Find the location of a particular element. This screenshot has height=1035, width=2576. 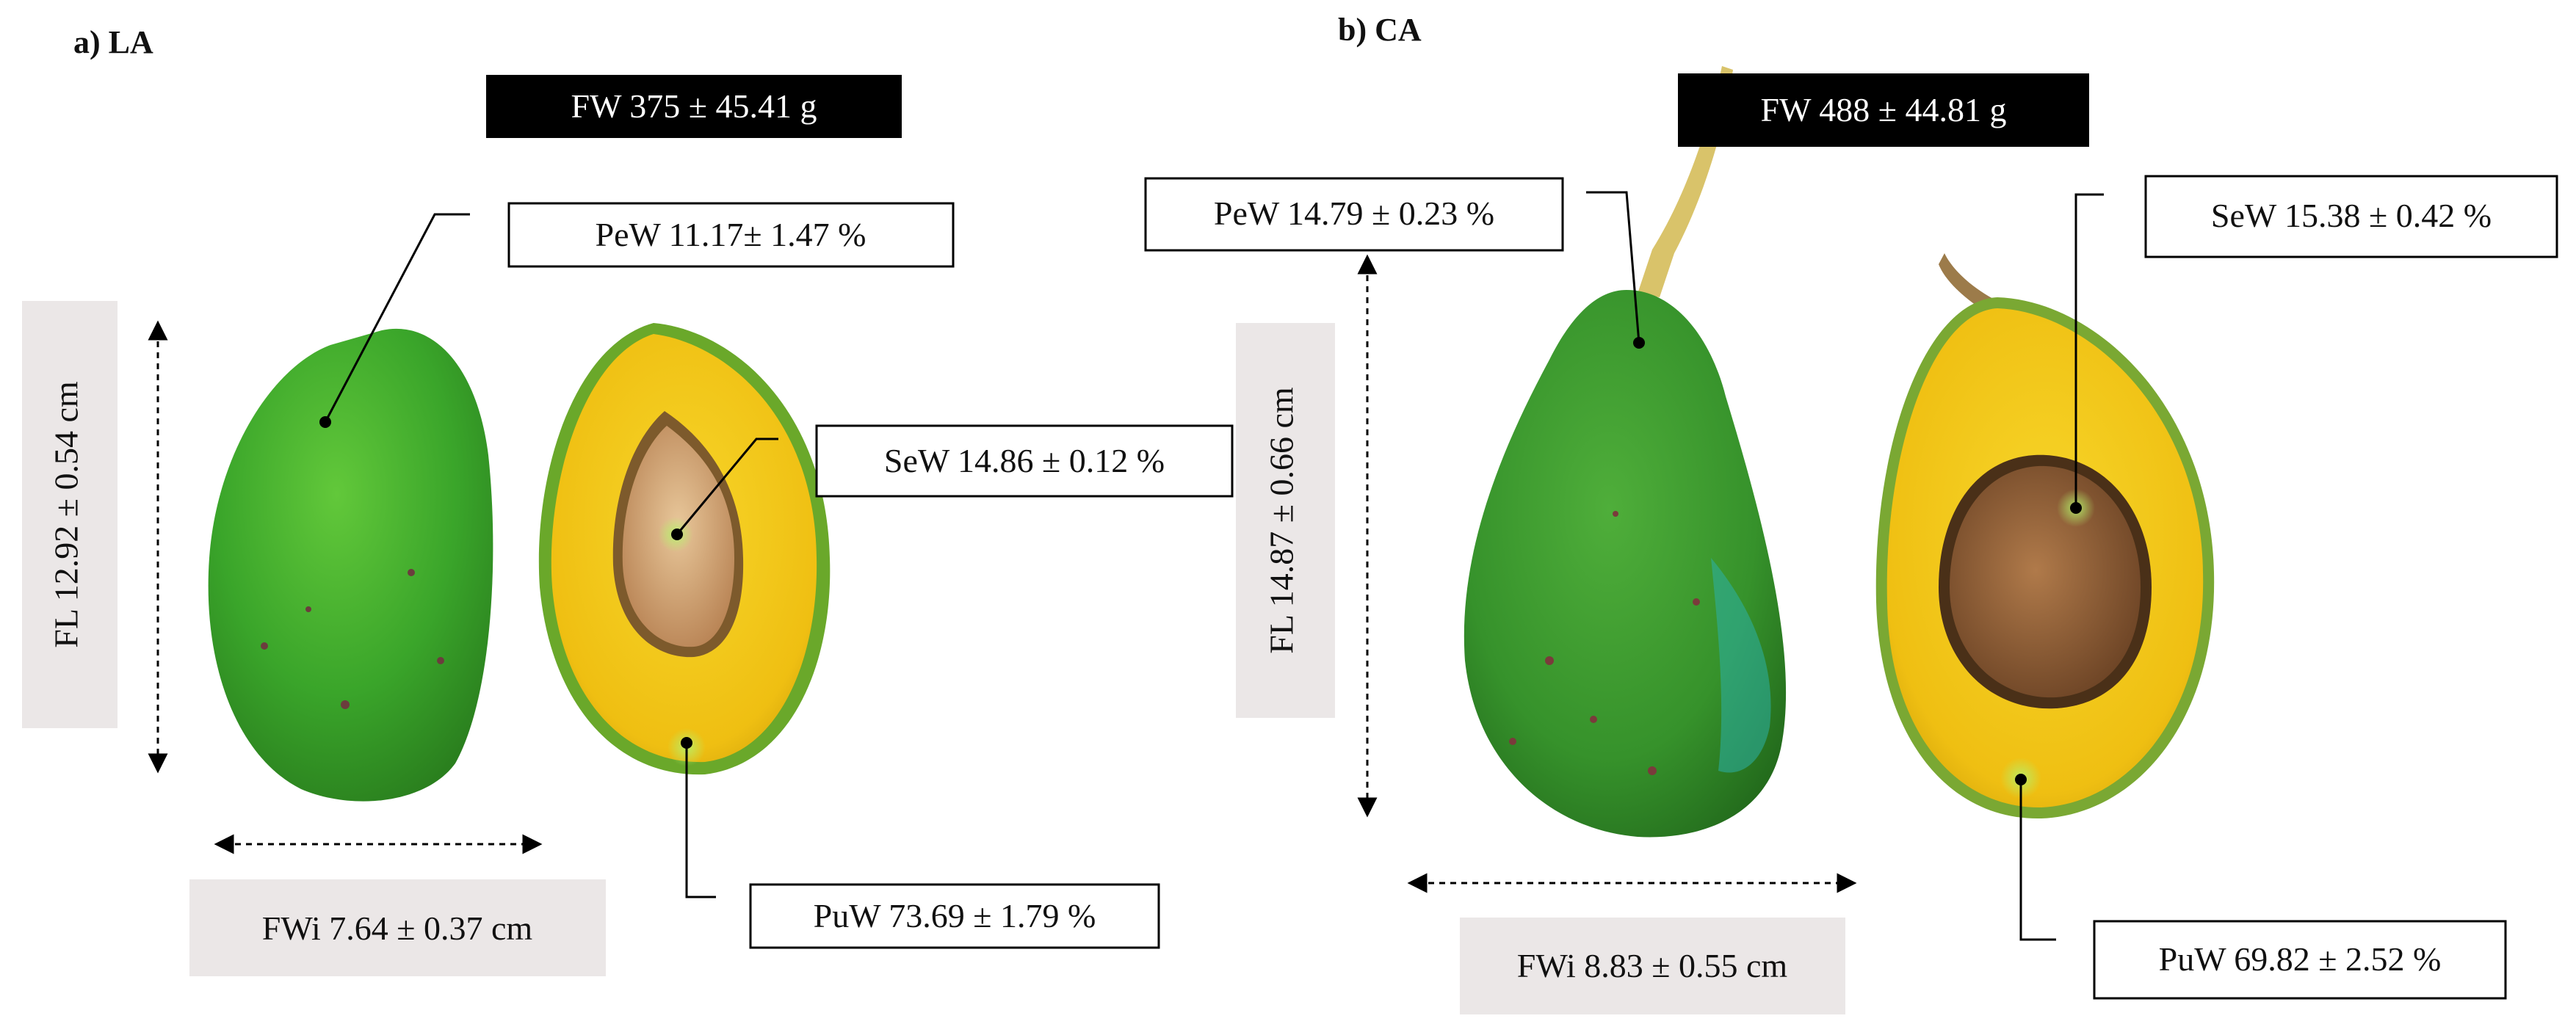

panel-b-width-dimension: FWi 8.83 ± 0.55 cm is located at coordinates (1632, 943).